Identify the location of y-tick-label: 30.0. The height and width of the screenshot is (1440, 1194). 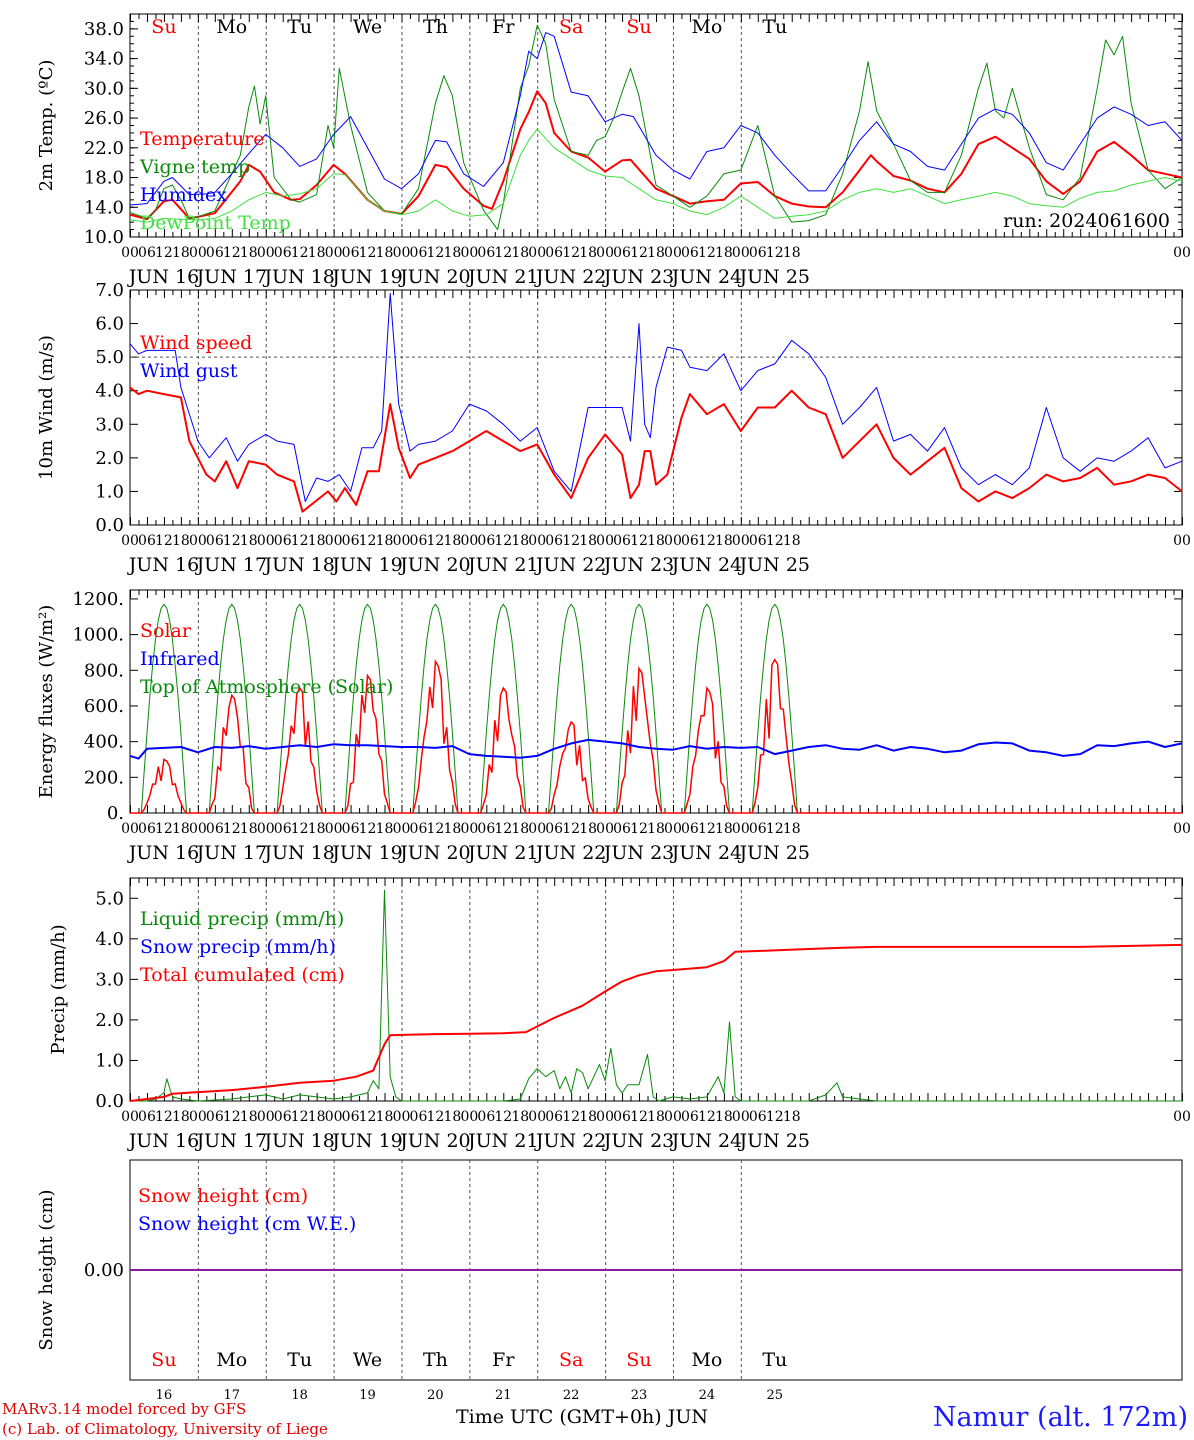
(104, 88).